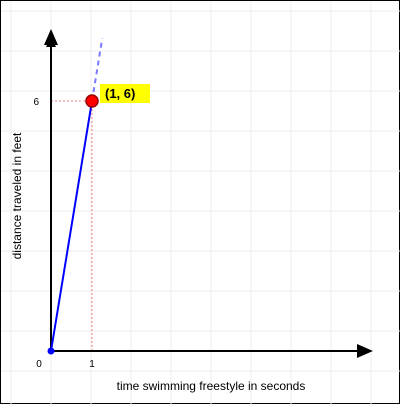 The image size is (400, 405). I want to click on y-axis-label: distance traveled in feet, so click(17, 195).